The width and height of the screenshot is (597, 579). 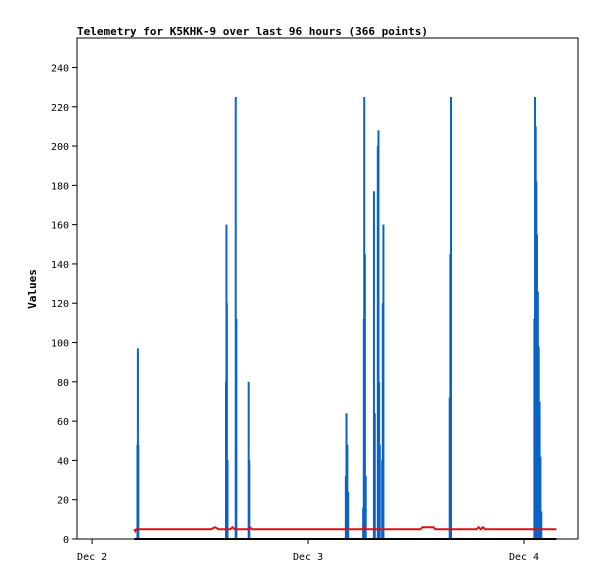 I want to click on series-line, so click(x=345, y=529).